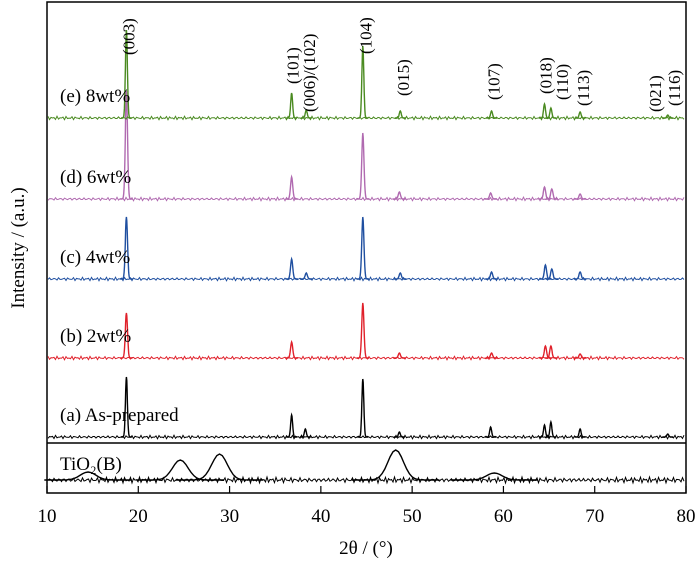  Describe the element at coordinates (138, 516) in the screenshot. I see `x-tick-label: 20` at that location.